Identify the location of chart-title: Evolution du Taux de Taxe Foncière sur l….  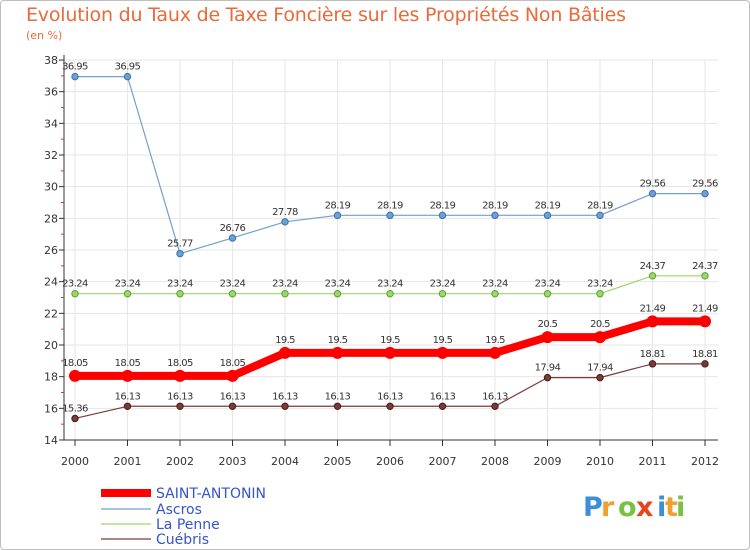
(326, 15).